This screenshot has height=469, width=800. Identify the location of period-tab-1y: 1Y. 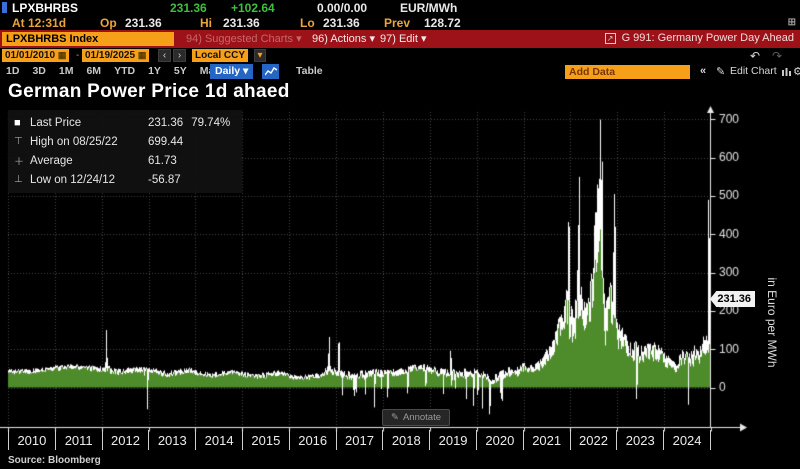
(154, 71).